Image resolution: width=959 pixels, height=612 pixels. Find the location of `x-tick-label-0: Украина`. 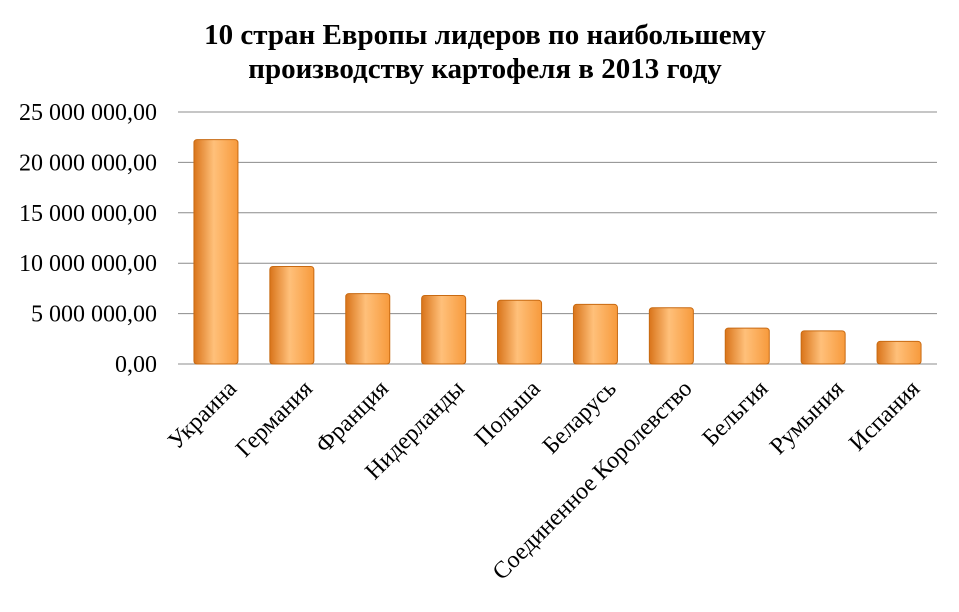

x-tick-label-0: Украина is located at coordinates (202, 414).